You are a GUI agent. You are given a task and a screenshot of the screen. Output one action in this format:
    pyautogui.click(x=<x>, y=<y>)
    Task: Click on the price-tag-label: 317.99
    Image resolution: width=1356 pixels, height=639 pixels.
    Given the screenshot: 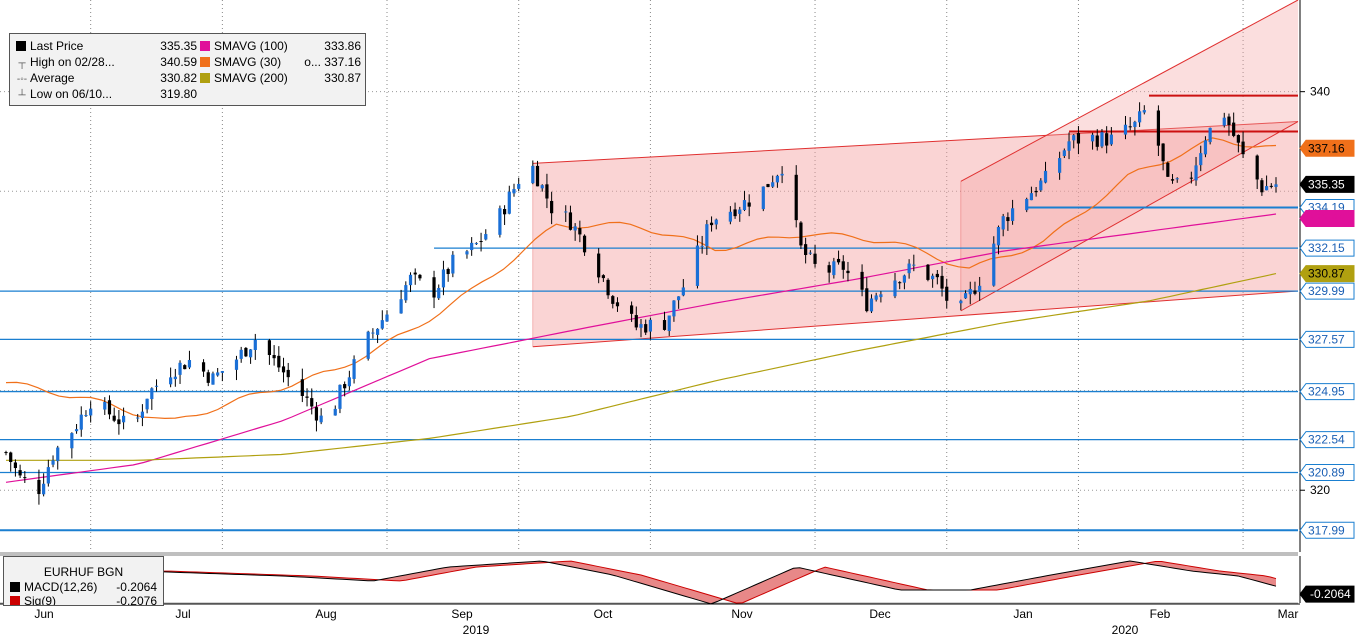 What is the action you would take?
    pyautogui.click(x=1326, y=530)
    